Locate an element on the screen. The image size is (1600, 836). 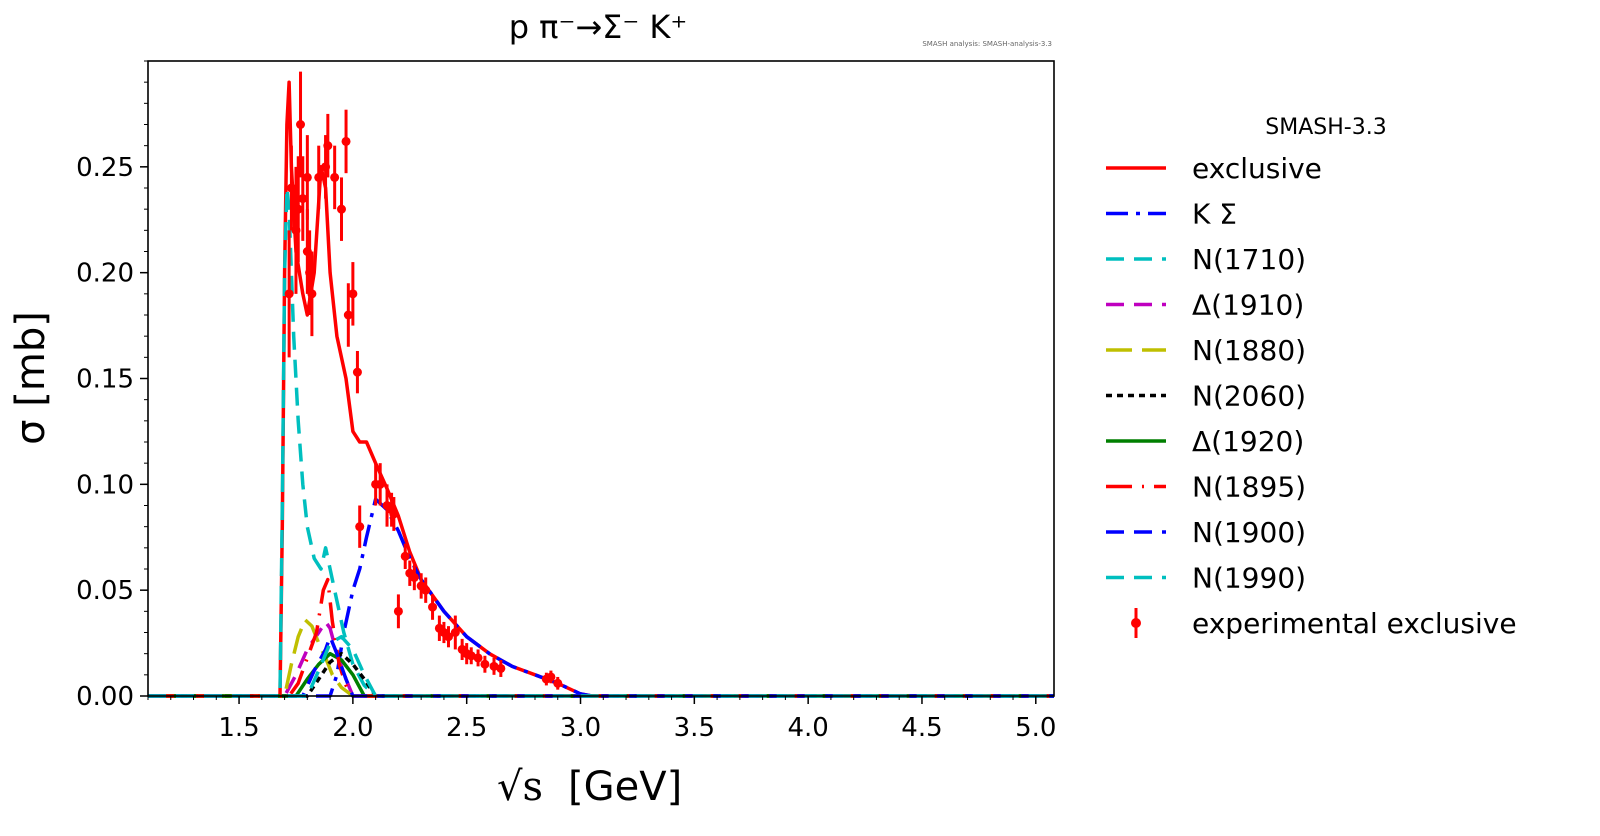
legend-label: N(1990) is located at coordinates (1249, 578).